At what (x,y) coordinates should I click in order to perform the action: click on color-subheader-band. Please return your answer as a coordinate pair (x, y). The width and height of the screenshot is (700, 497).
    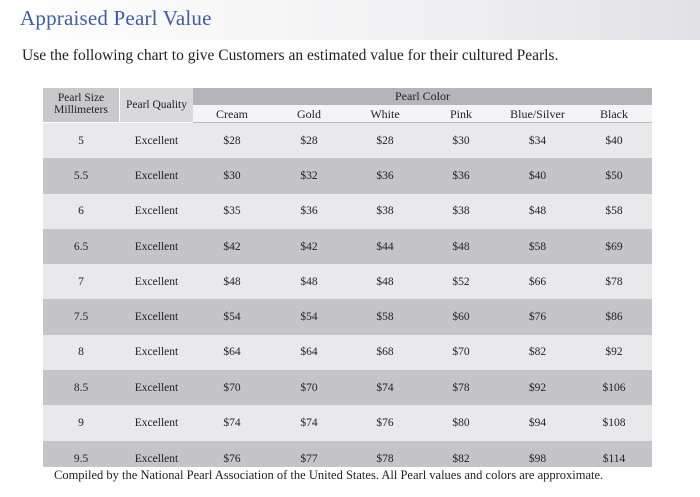
    Looking at the image, I should click on (422, 114).